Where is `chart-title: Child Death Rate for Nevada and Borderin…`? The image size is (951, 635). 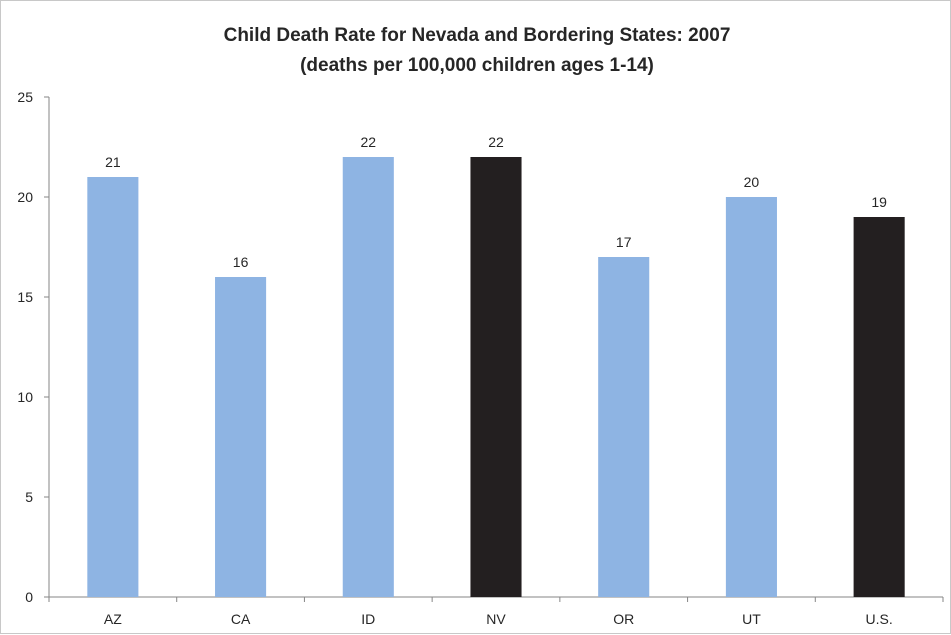
chart-title: Child Death Rate for Nevada and Borderin… is located at coordinates (477, 35).